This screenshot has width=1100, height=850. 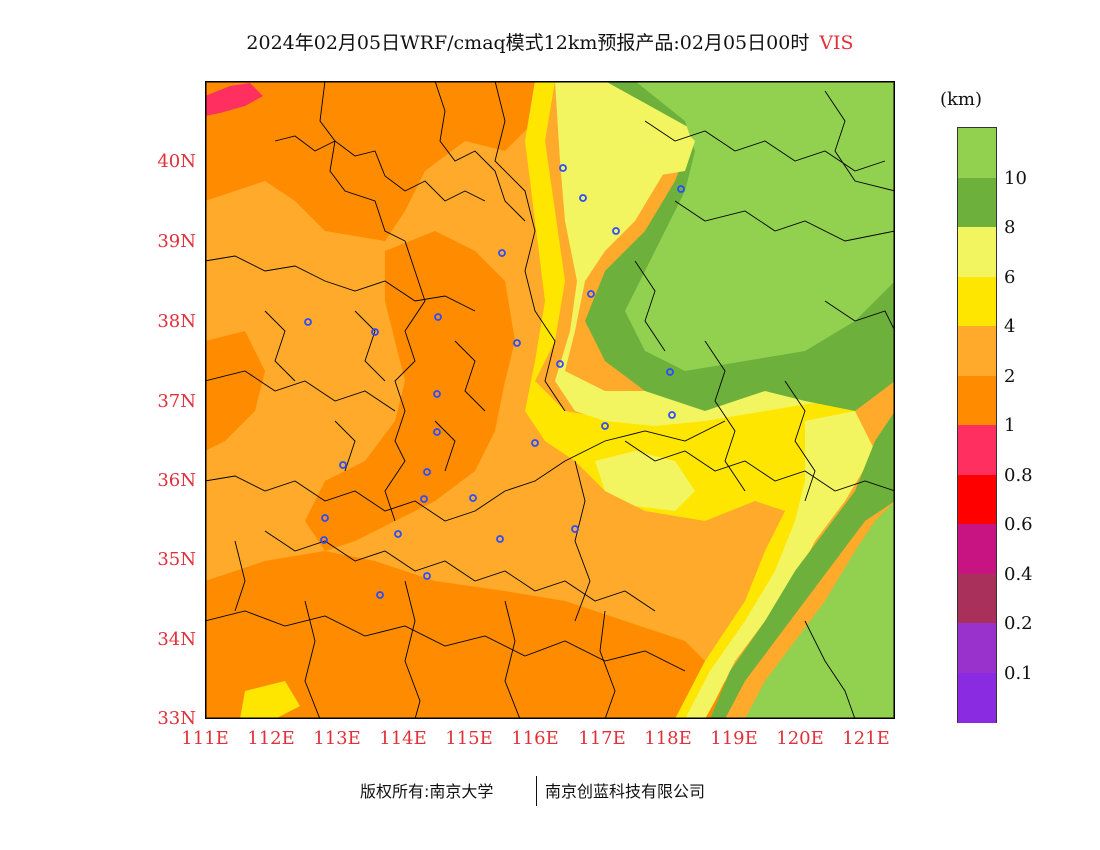 I want to click on lon-tick-111e: 111E, so click(x=205, y=738).